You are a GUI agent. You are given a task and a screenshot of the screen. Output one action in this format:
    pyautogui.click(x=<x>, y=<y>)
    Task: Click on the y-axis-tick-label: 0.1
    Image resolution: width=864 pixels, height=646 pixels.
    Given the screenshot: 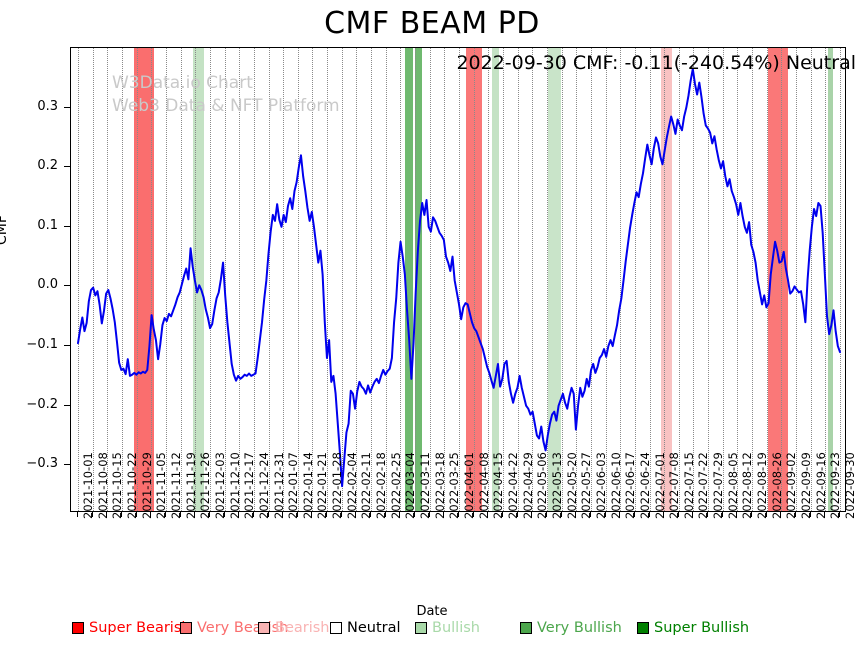 What is the action you would take?
    pyautogui.click(x=47, y=225)
    